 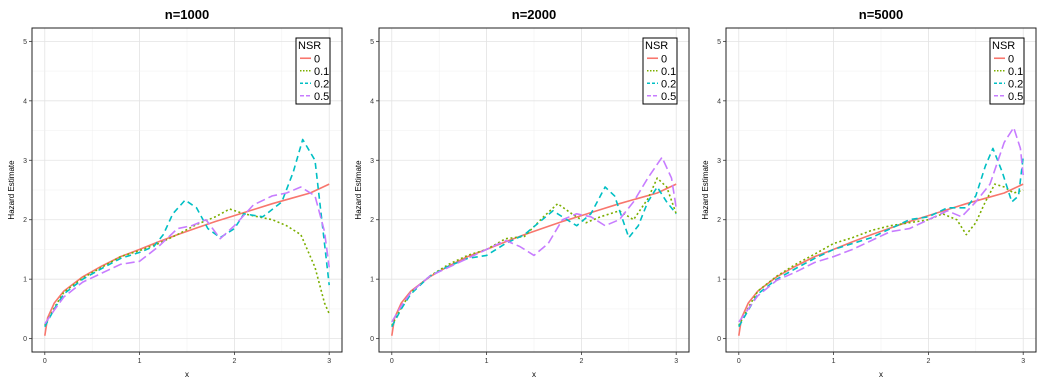 I want to click on chart-title: n=2000, so click(x=534, y=14).